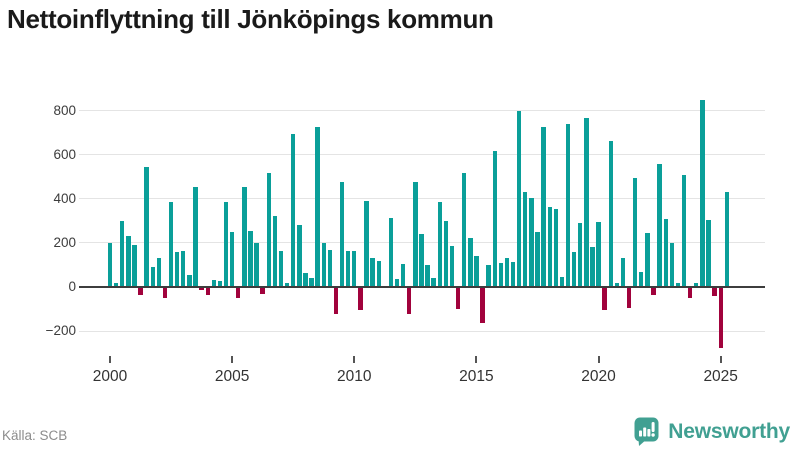 Image resolution: width=800 pixels, height=450 pixels. I want to click on x-axis-tick-label: 2025, so click(720, 376).